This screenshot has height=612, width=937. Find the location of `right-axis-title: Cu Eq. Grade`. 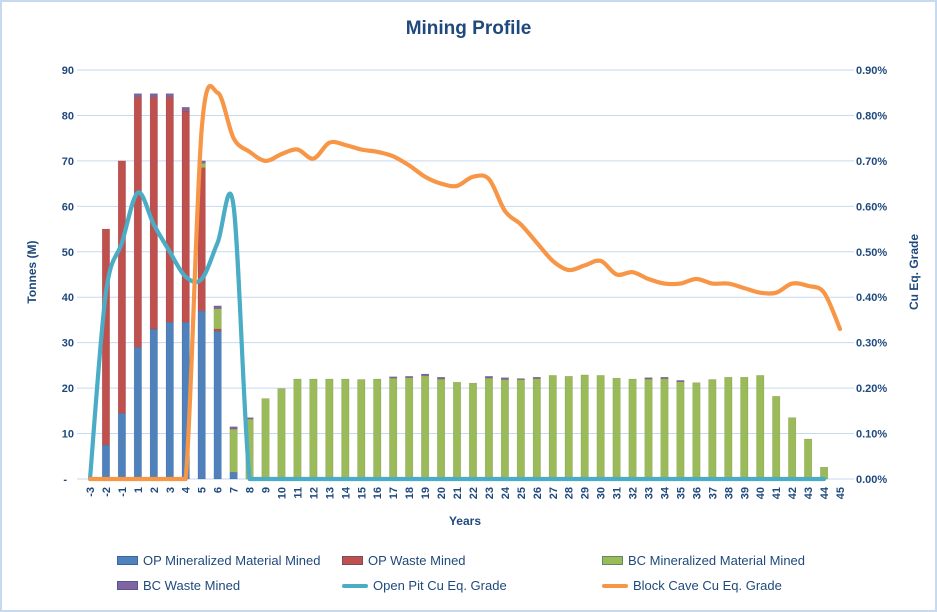

right-axis-title: Cu Eq. Grade is located at coordinates (914, 272).